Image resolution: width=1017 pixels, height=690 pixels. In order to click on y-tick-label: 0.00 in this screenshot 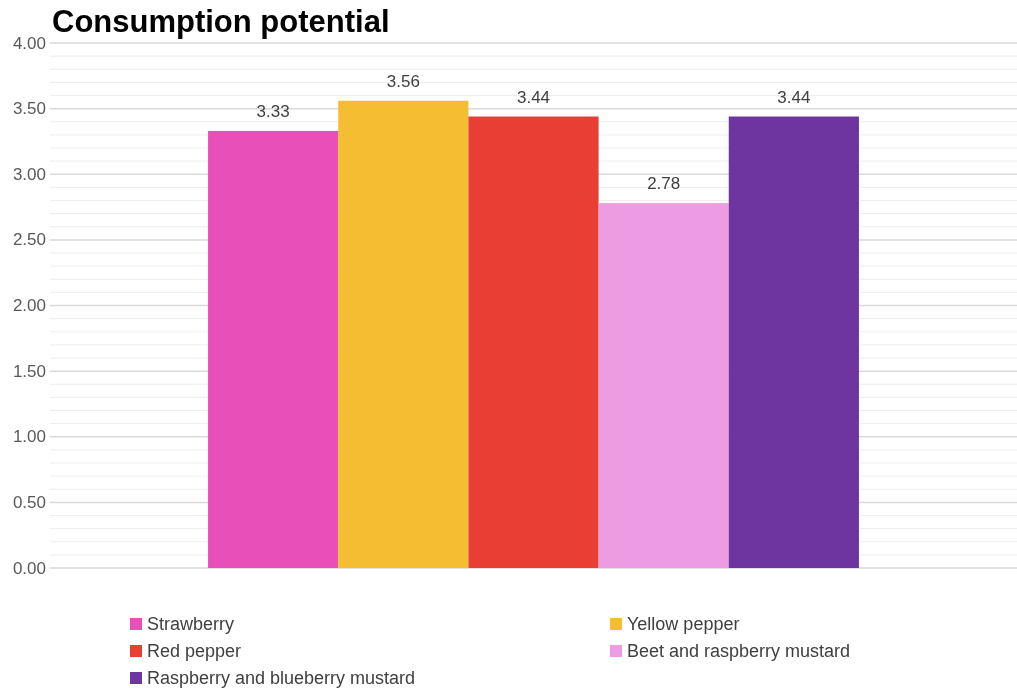, I will do `click(29, 568)`.